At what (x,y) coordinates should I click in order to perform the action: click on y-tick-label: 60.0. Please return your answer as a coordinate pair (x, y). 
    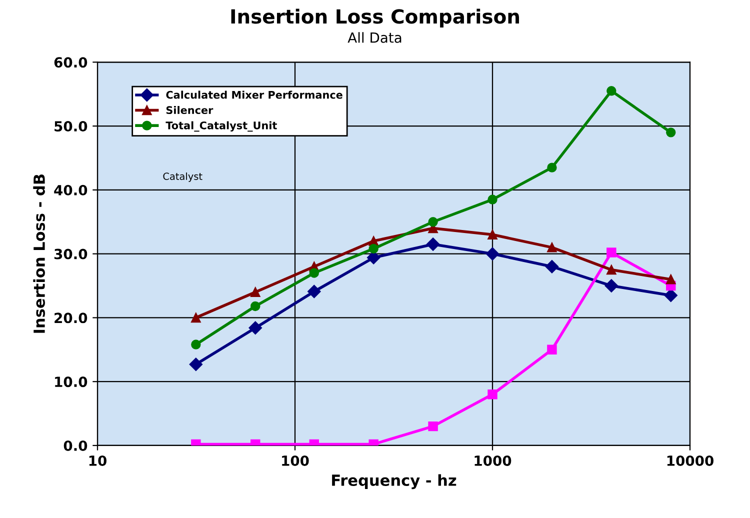
    Looking at the image, I should click on (71, 62).